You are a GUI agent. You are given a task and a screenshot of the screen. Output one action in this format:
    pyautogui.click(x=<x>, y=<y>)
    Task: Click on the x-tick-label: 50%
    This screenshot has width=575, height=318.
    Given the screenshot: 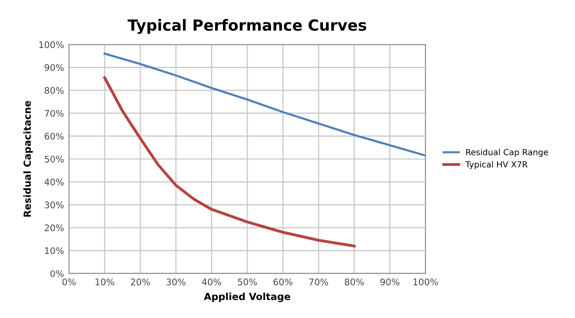 What is the action you would take?
    pyautogui.click(x=247, y=282)
    